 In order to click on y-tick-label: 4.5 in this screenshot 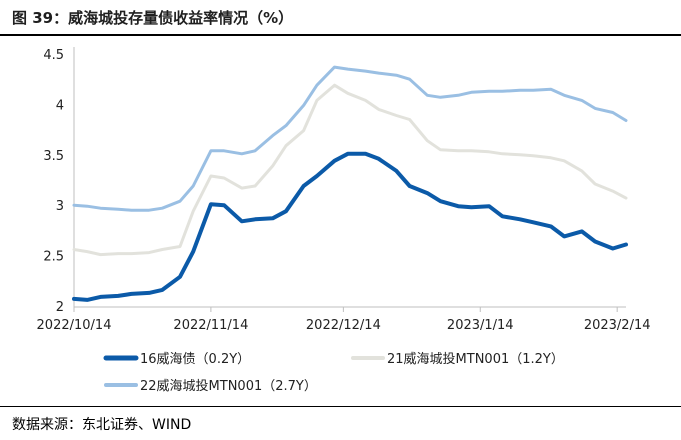, I will do `click(53, 55)`.